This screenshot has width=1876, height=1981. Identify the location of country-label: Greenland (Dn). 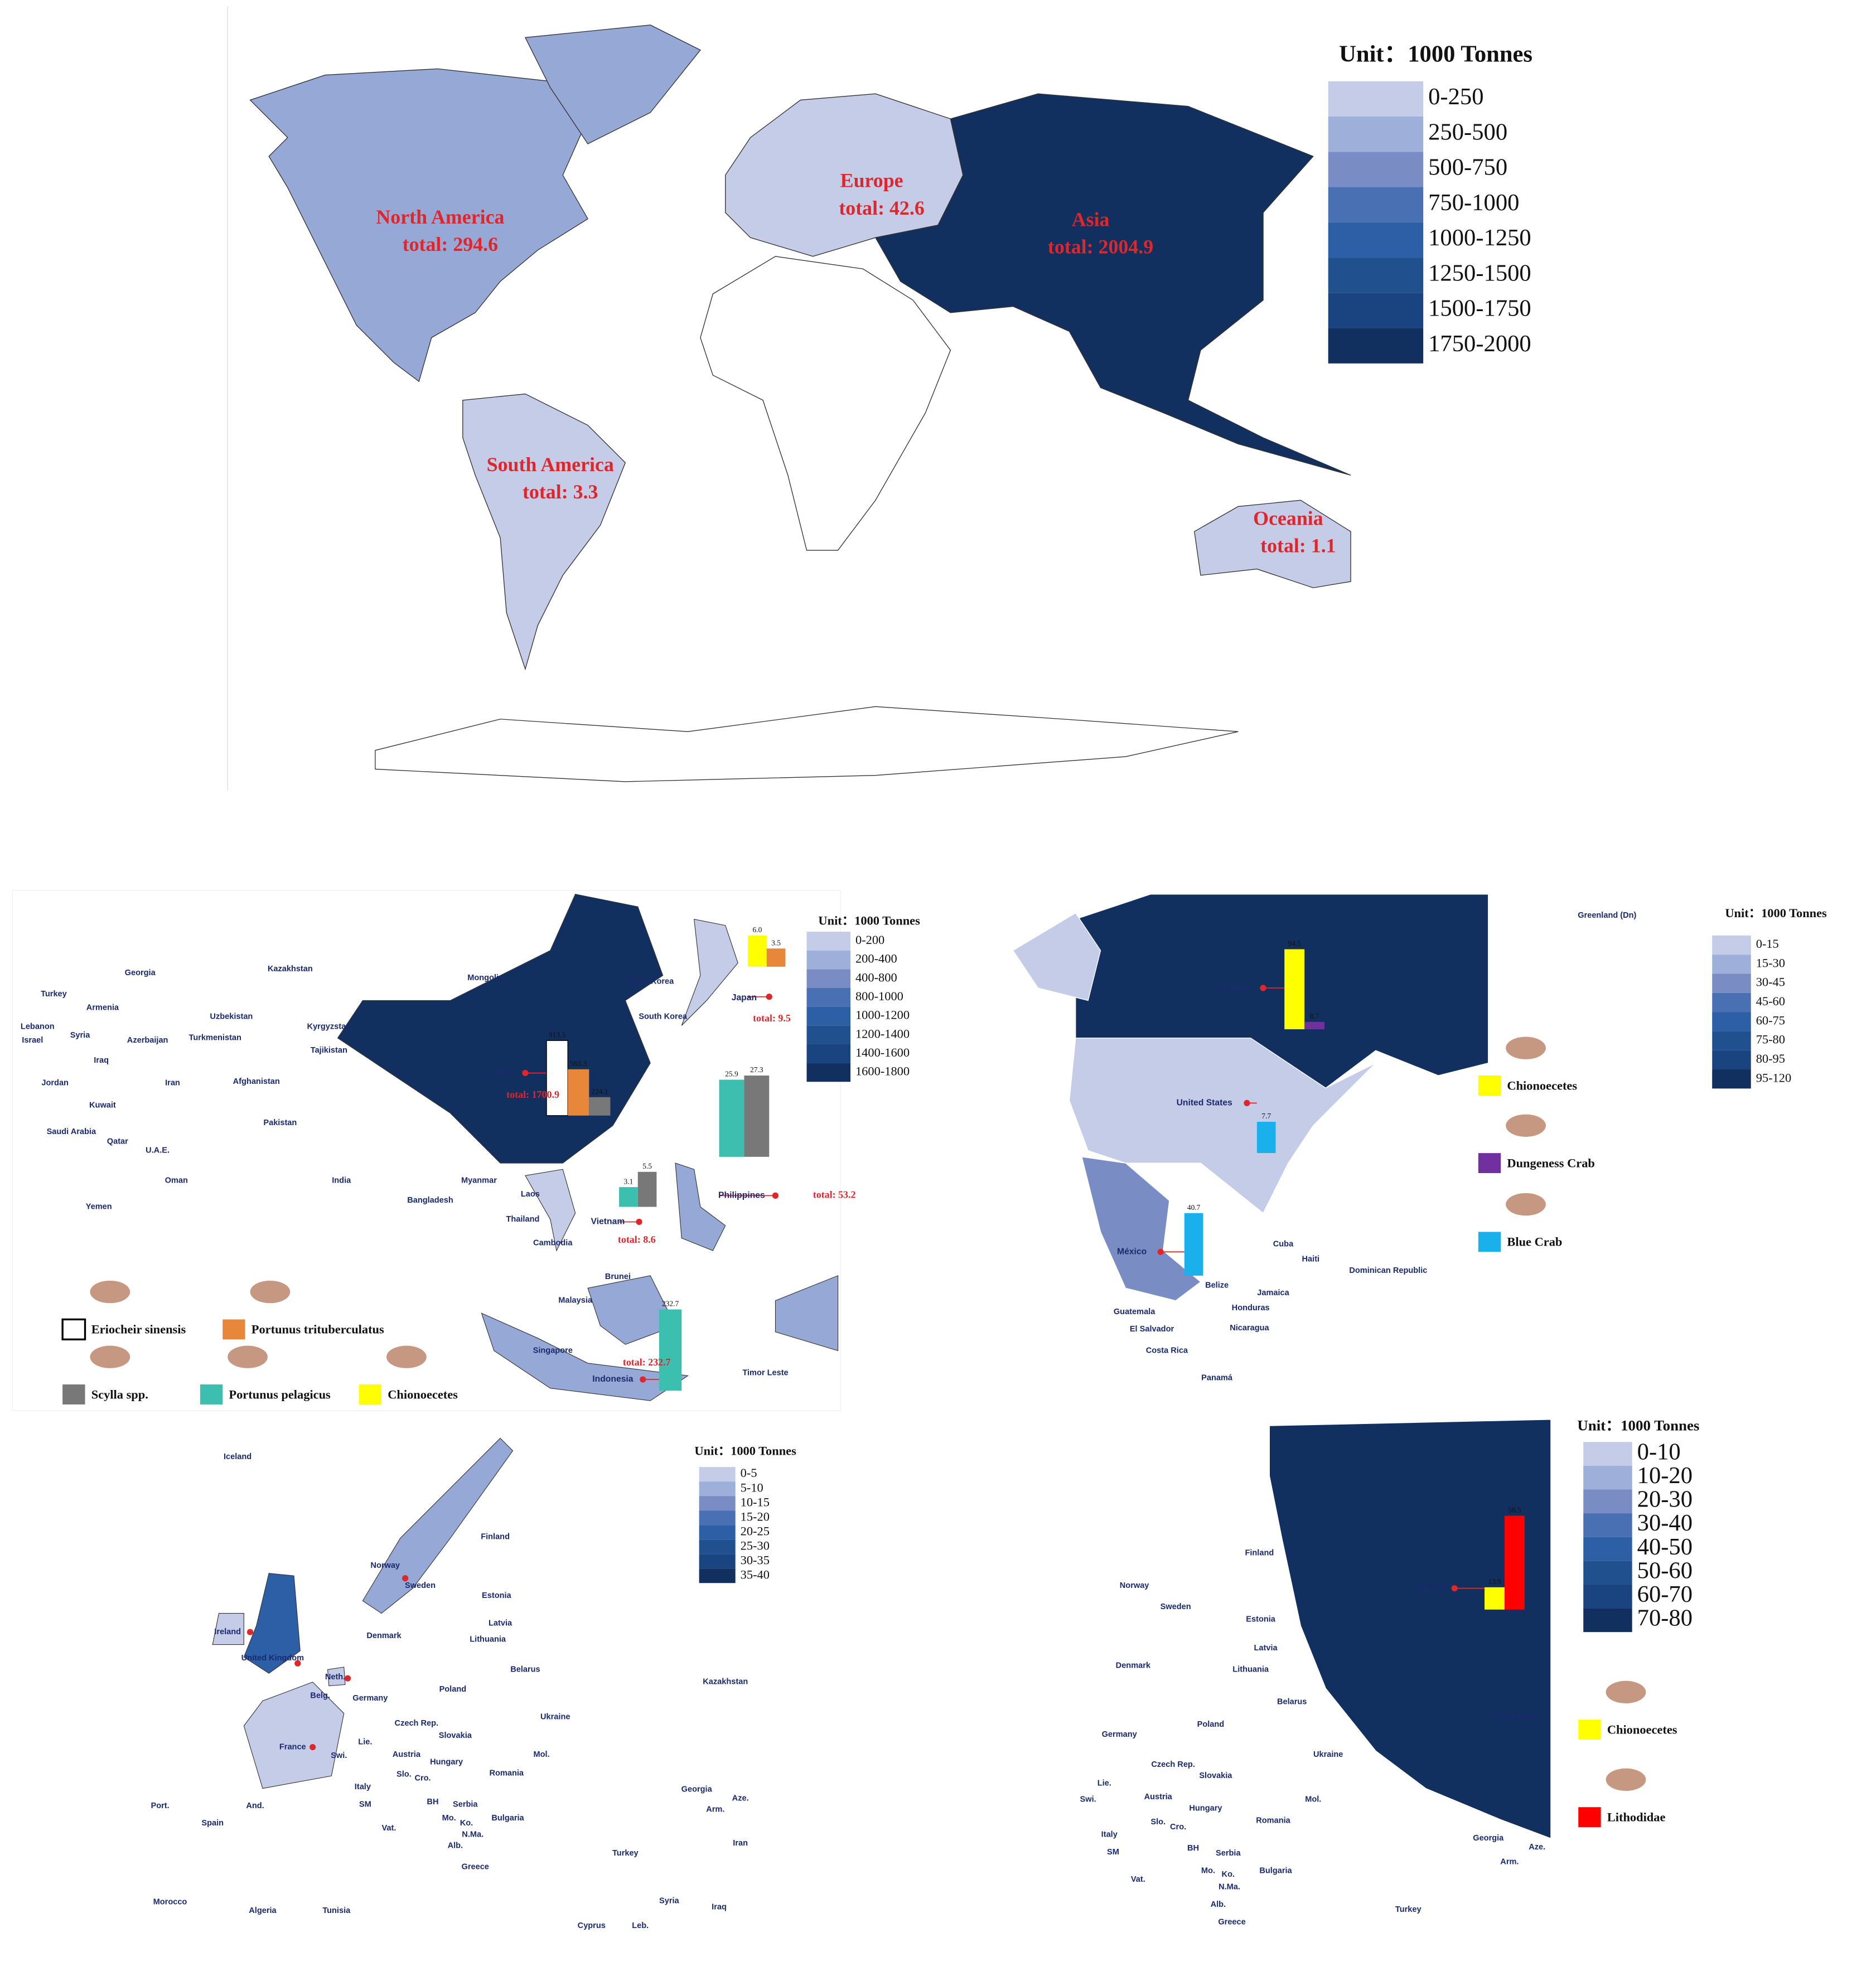
(1607, 916).